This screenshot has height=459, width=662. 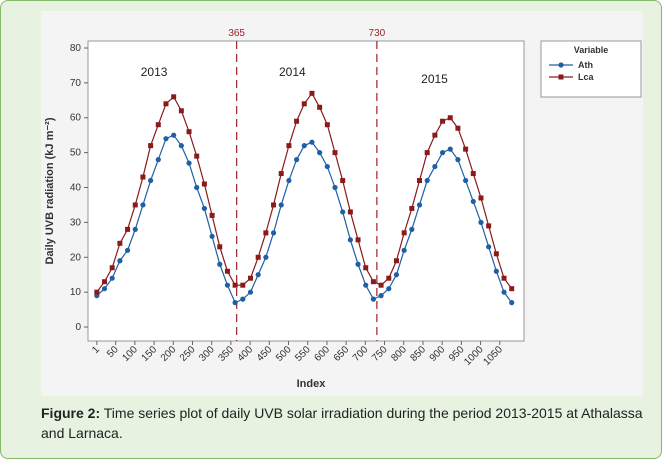 I want to click on year-annotation: 2013, so click(x=154, y=72).